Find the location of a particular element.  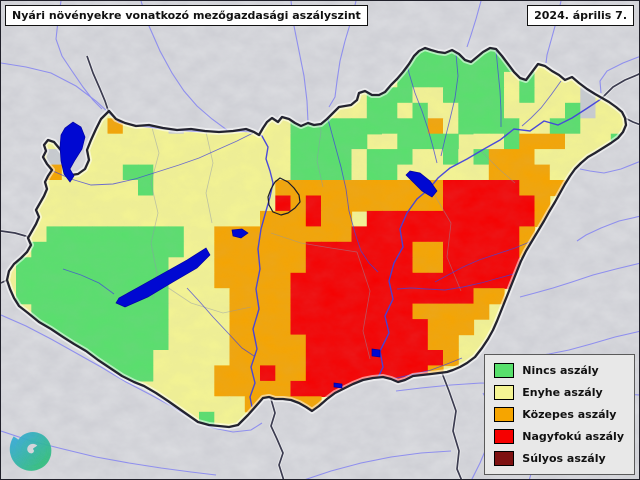

legend-row-serious-drought: Súlyos aszály is located at coordinates (559, 458).